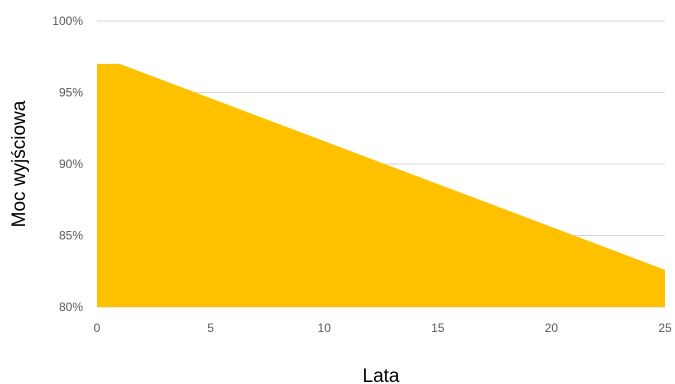 This screenshot has height=384, width=675. I want to click on y-tick-label: 95%, so click(71, 93).